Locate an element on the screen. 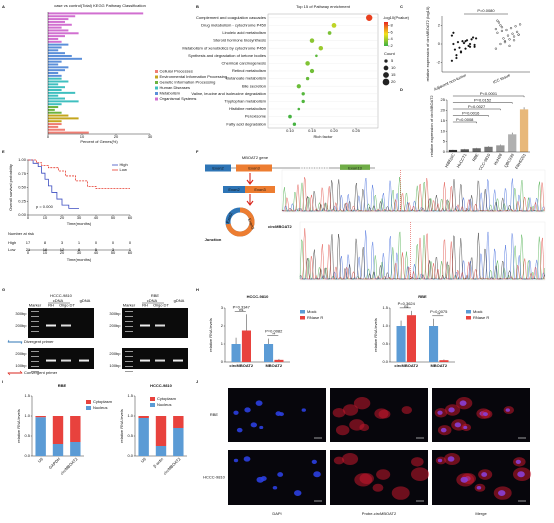 This screenshot has height=523, width=554. lane-label: Marker is located at coordinates (129, 305).